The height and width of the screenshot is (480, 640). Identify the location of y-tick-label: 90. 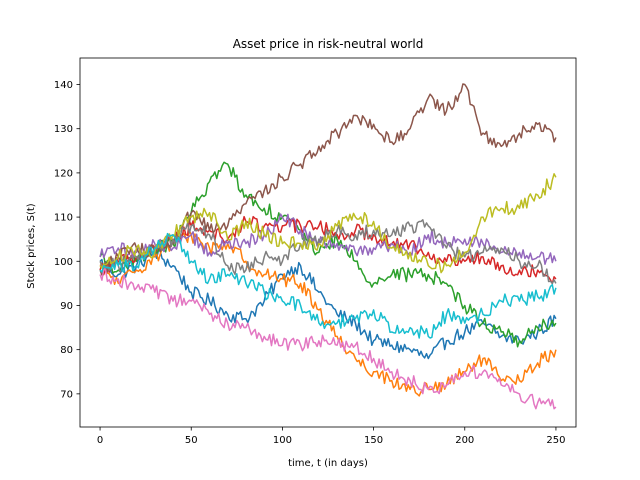
(66, 306).